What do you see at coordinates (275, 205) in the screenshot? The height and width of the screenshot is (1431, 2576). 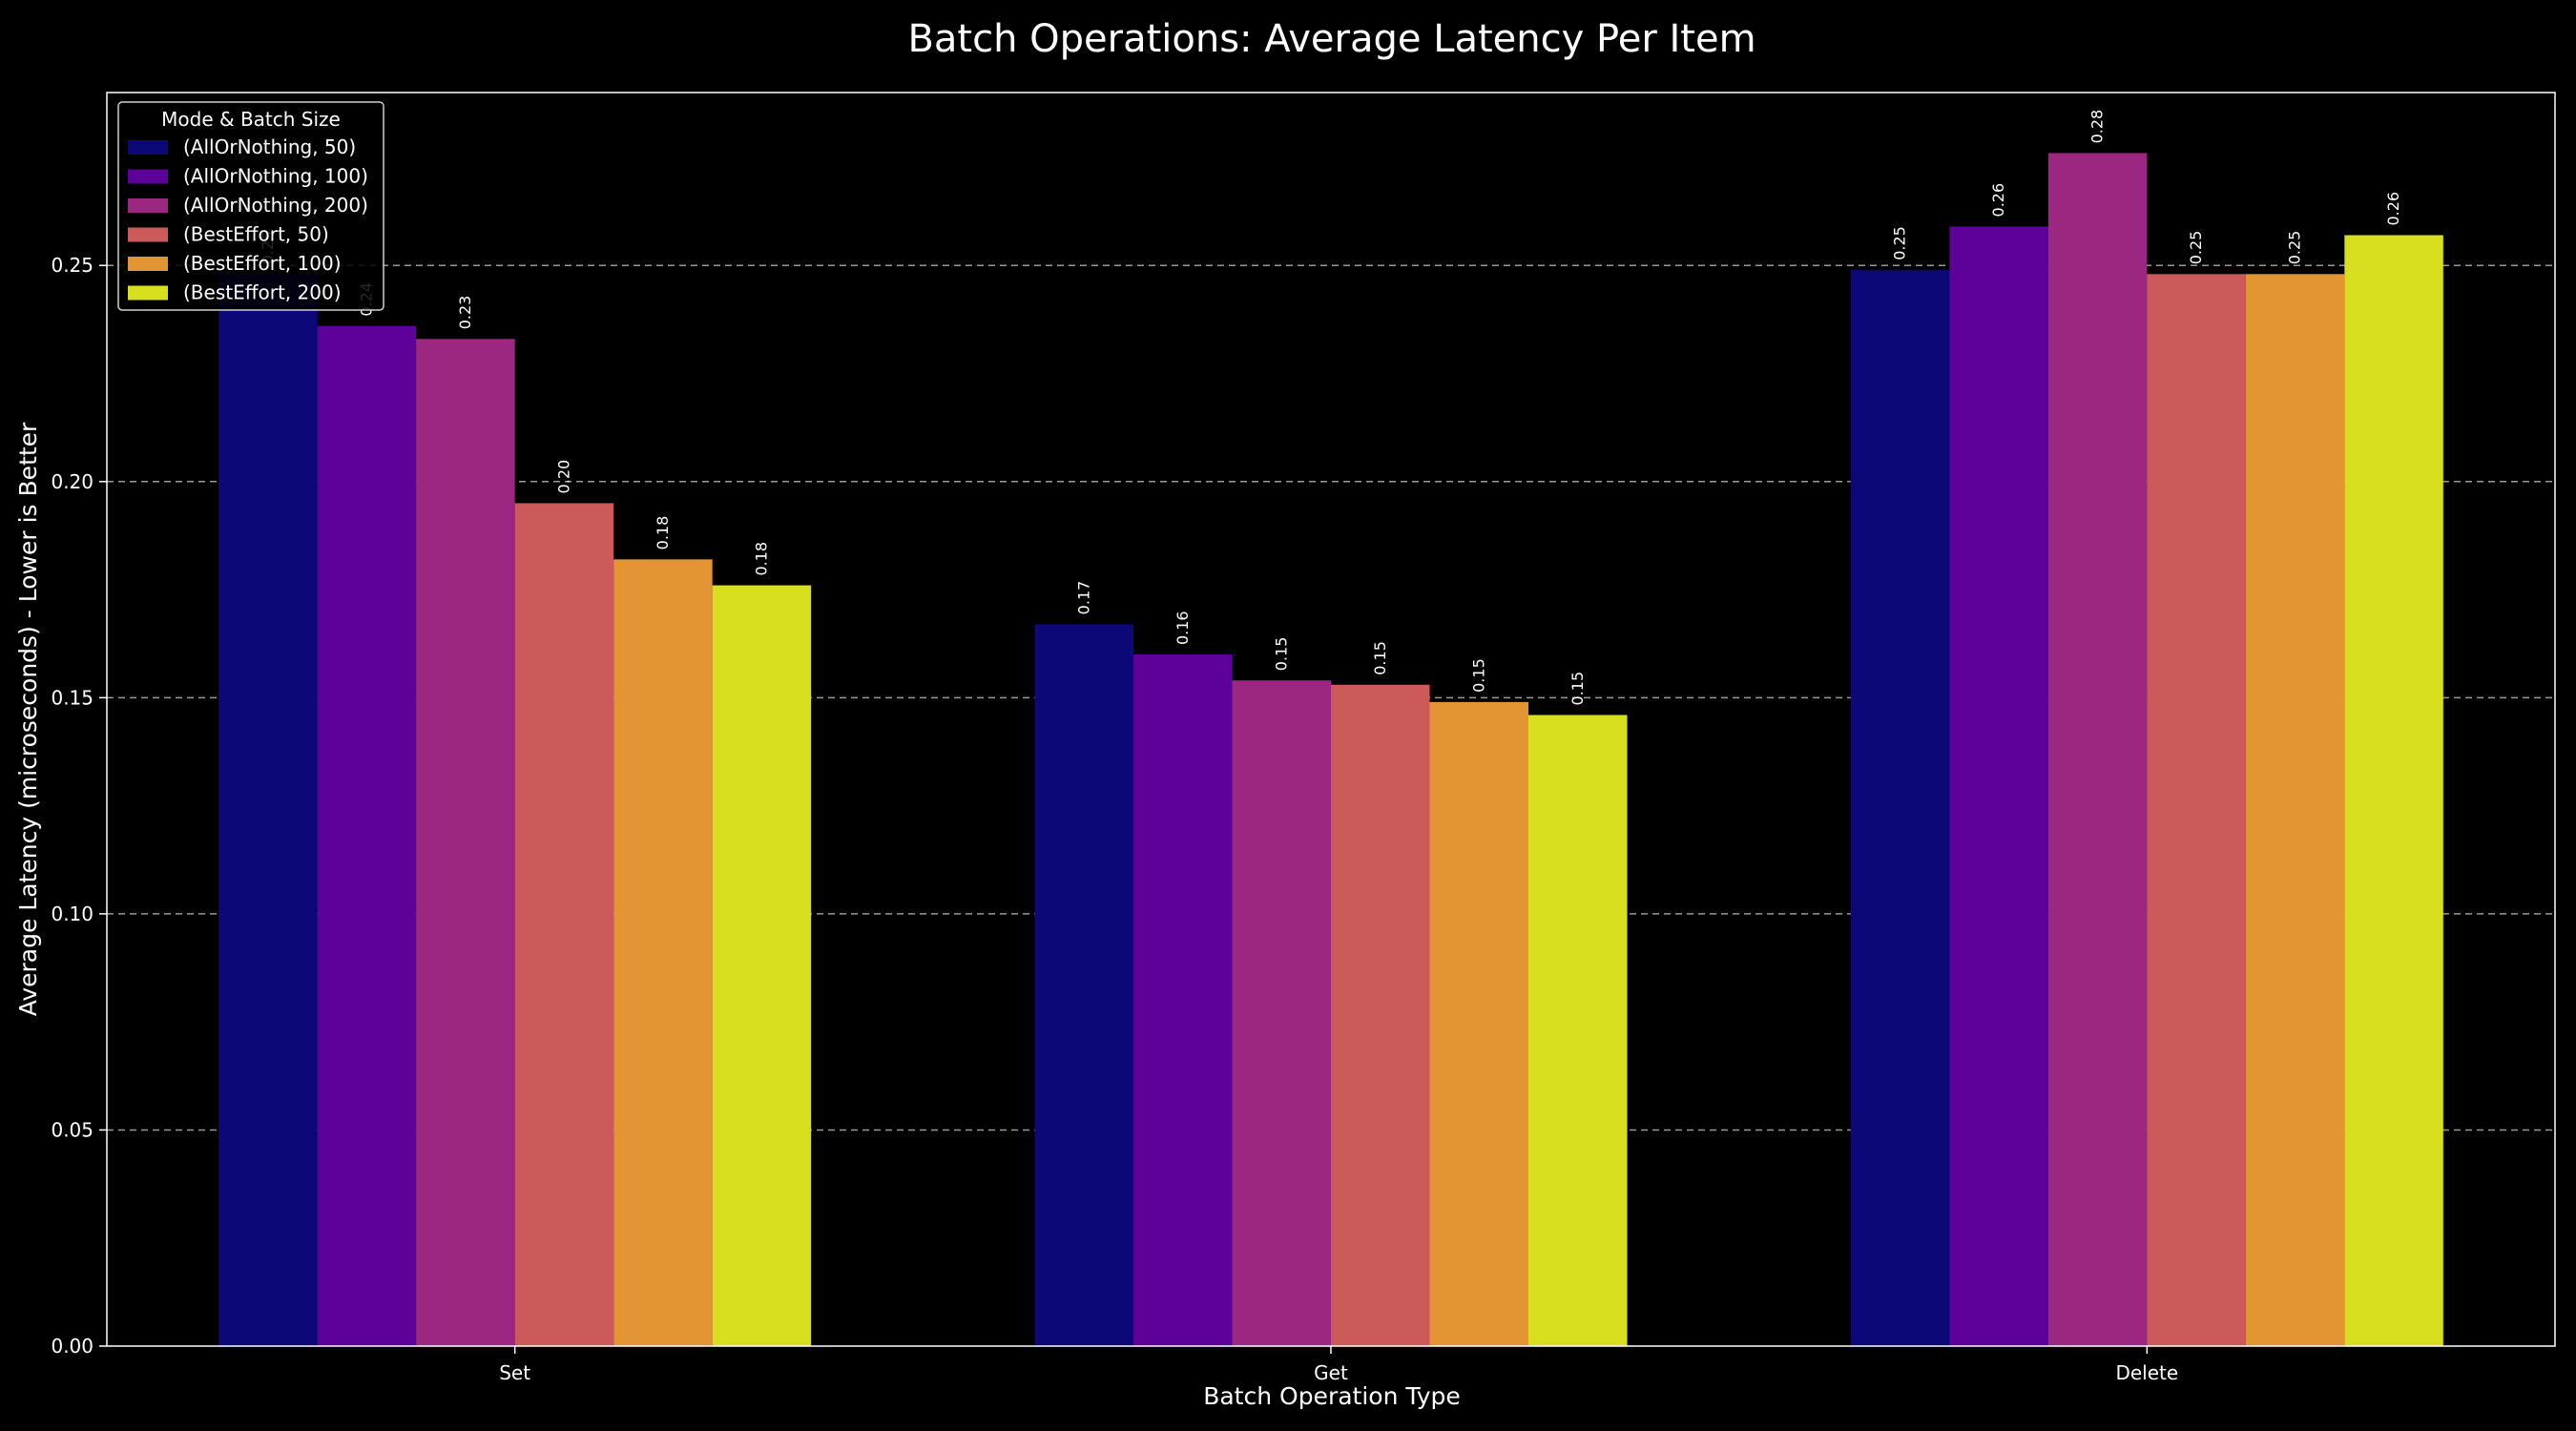 I see `legend-entry-label: (AllOrNothing, 200)` at bounding box center [275, 205].